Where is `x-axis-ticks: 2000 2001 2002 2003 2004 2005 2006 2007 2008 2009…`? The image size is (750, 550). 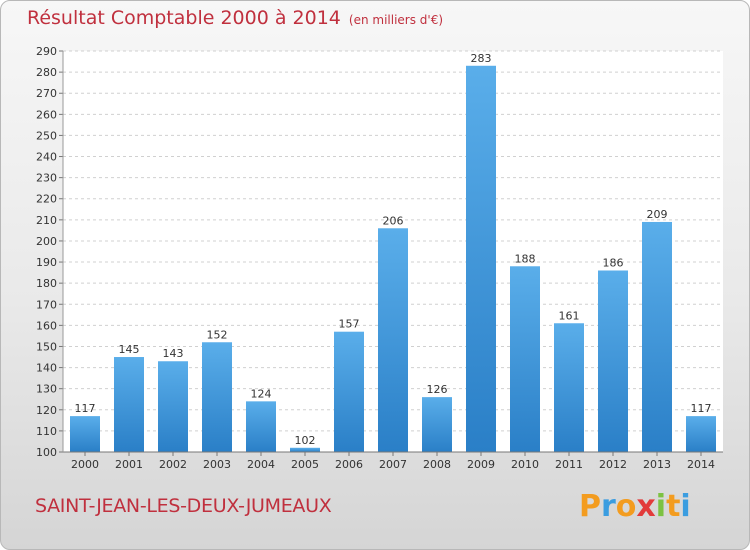
x-axis-ticks: 2000 2001 2002 2003 2004 2005 2006 2007 2008 2009… is located at coordinates (393, 461).